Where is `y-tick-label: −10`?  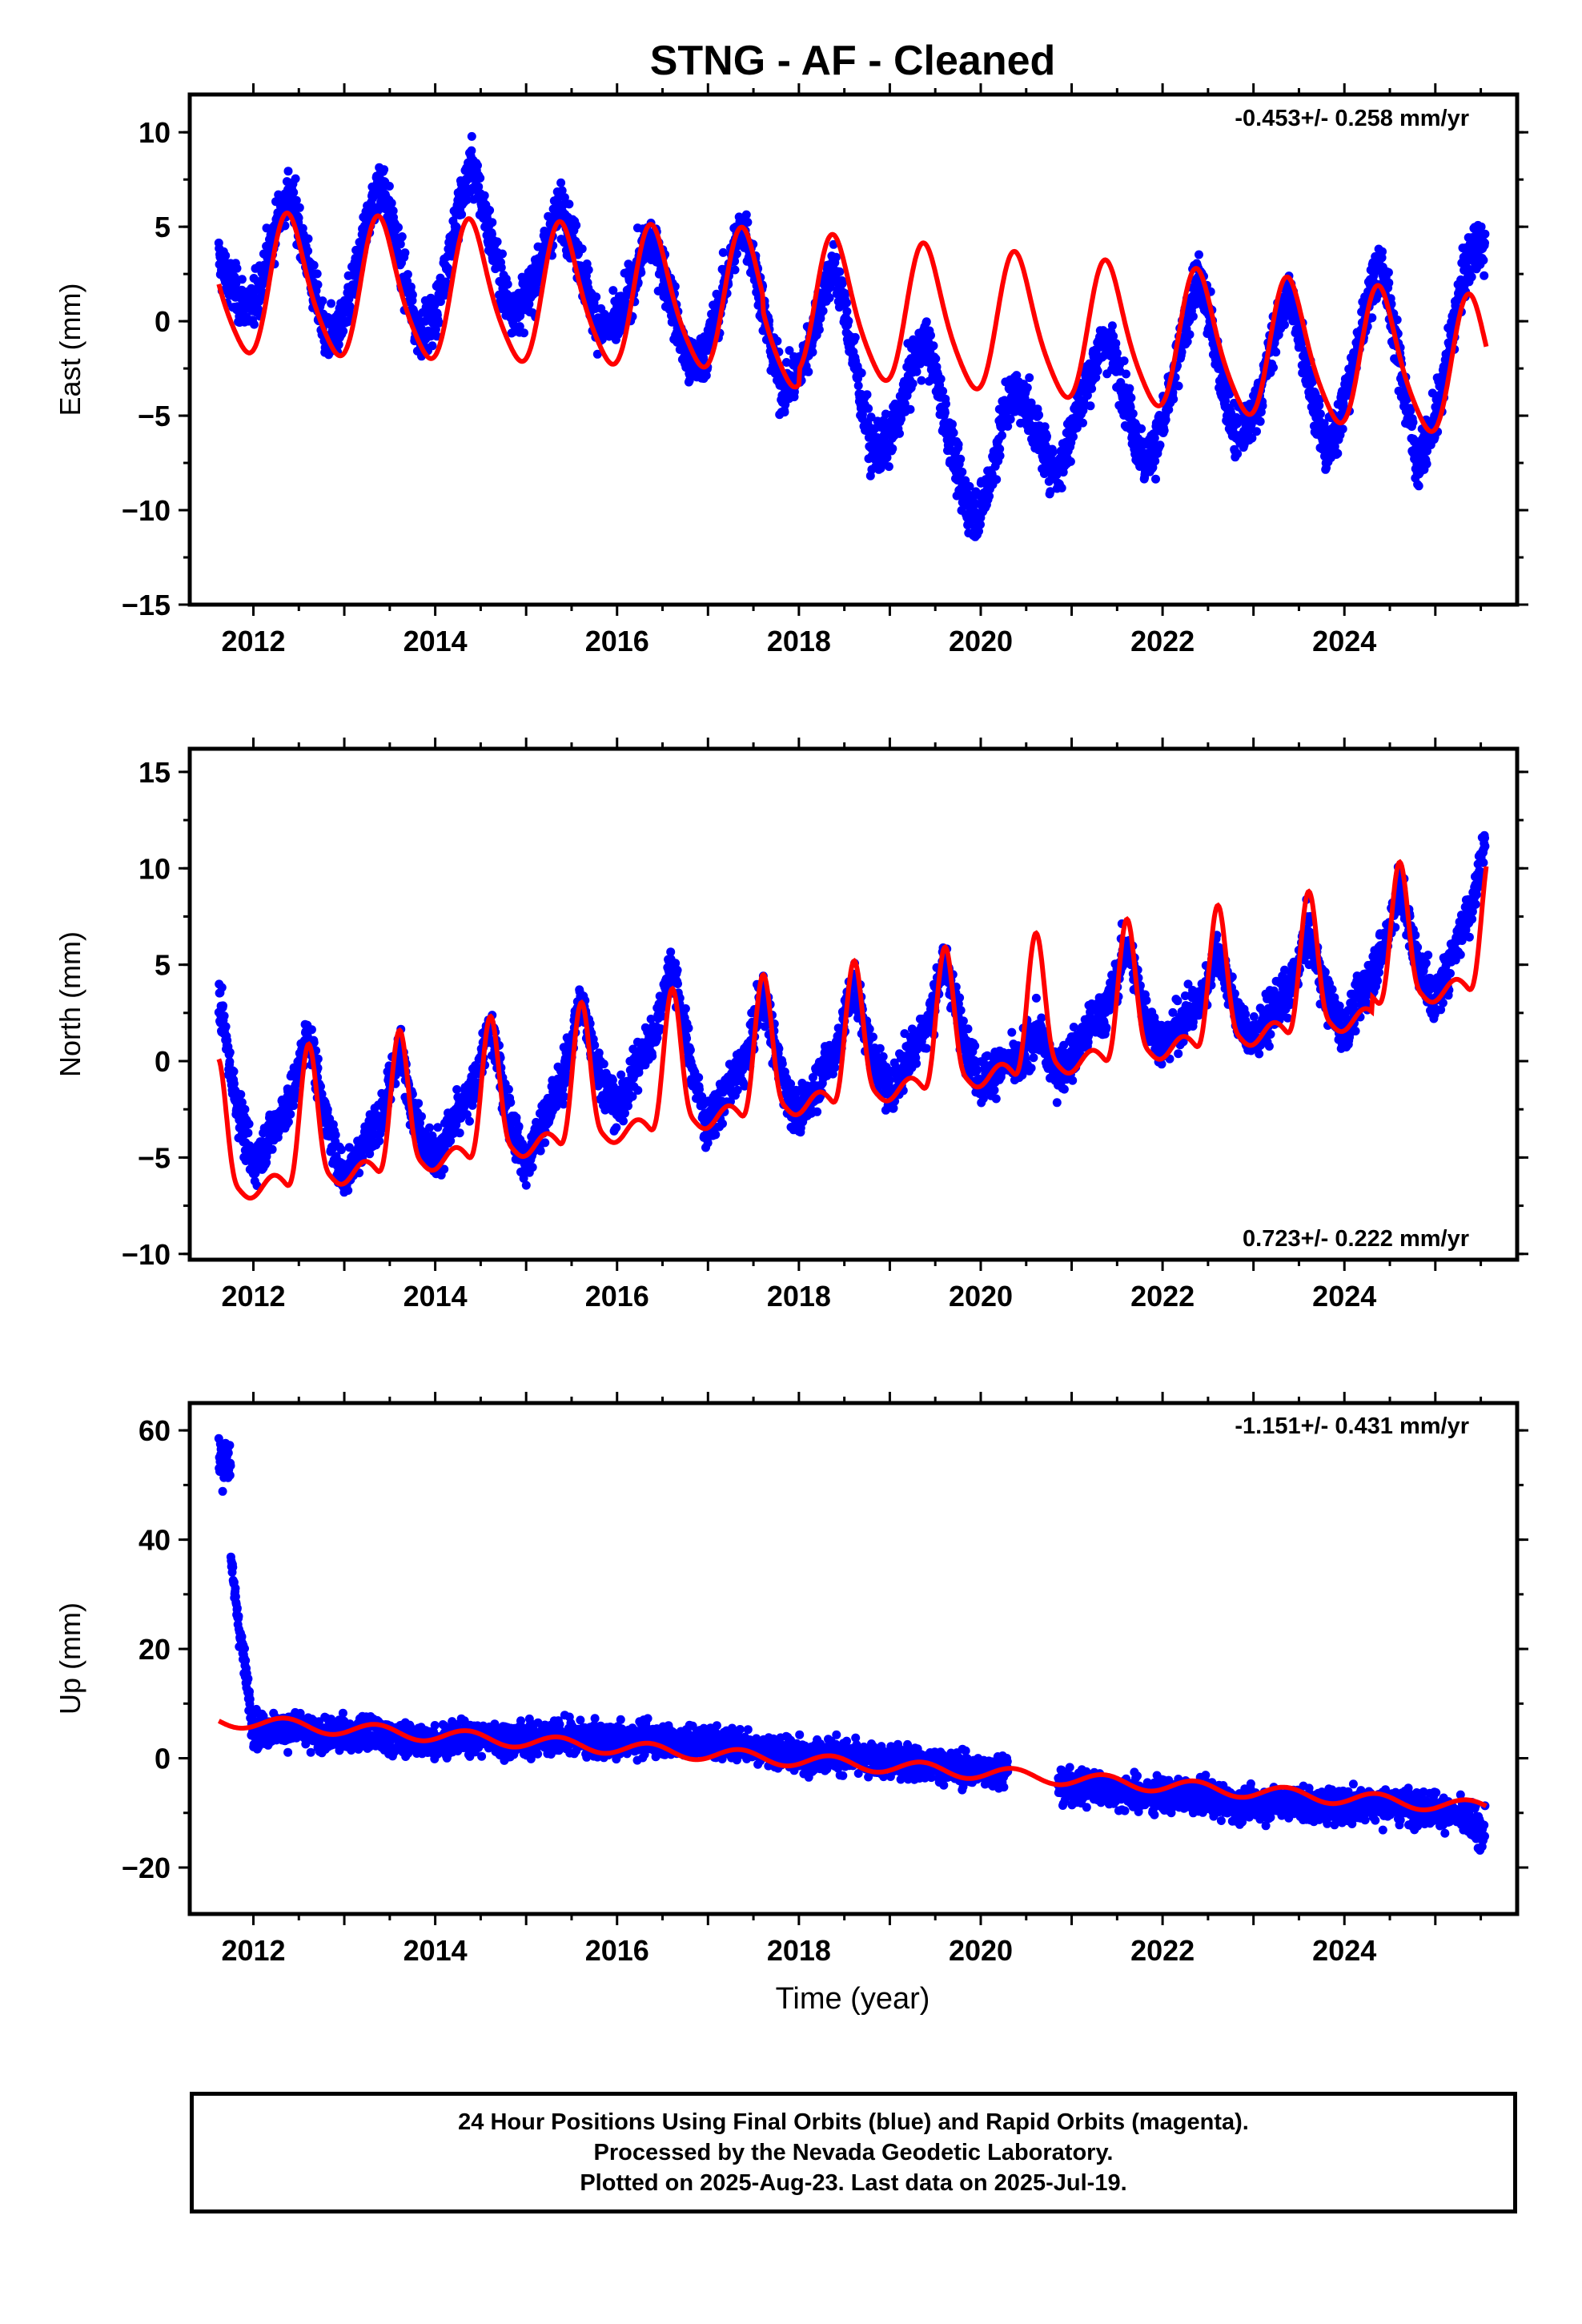
y-tick-label: −10 is located at coordinates (146, 511).